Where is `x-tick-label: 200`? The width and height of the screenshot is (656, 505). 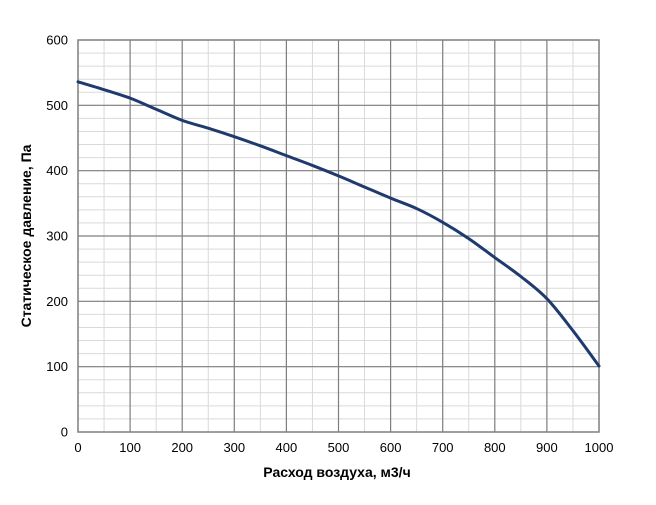 x-tick-label: 200 is located at coordinates (182, 447).